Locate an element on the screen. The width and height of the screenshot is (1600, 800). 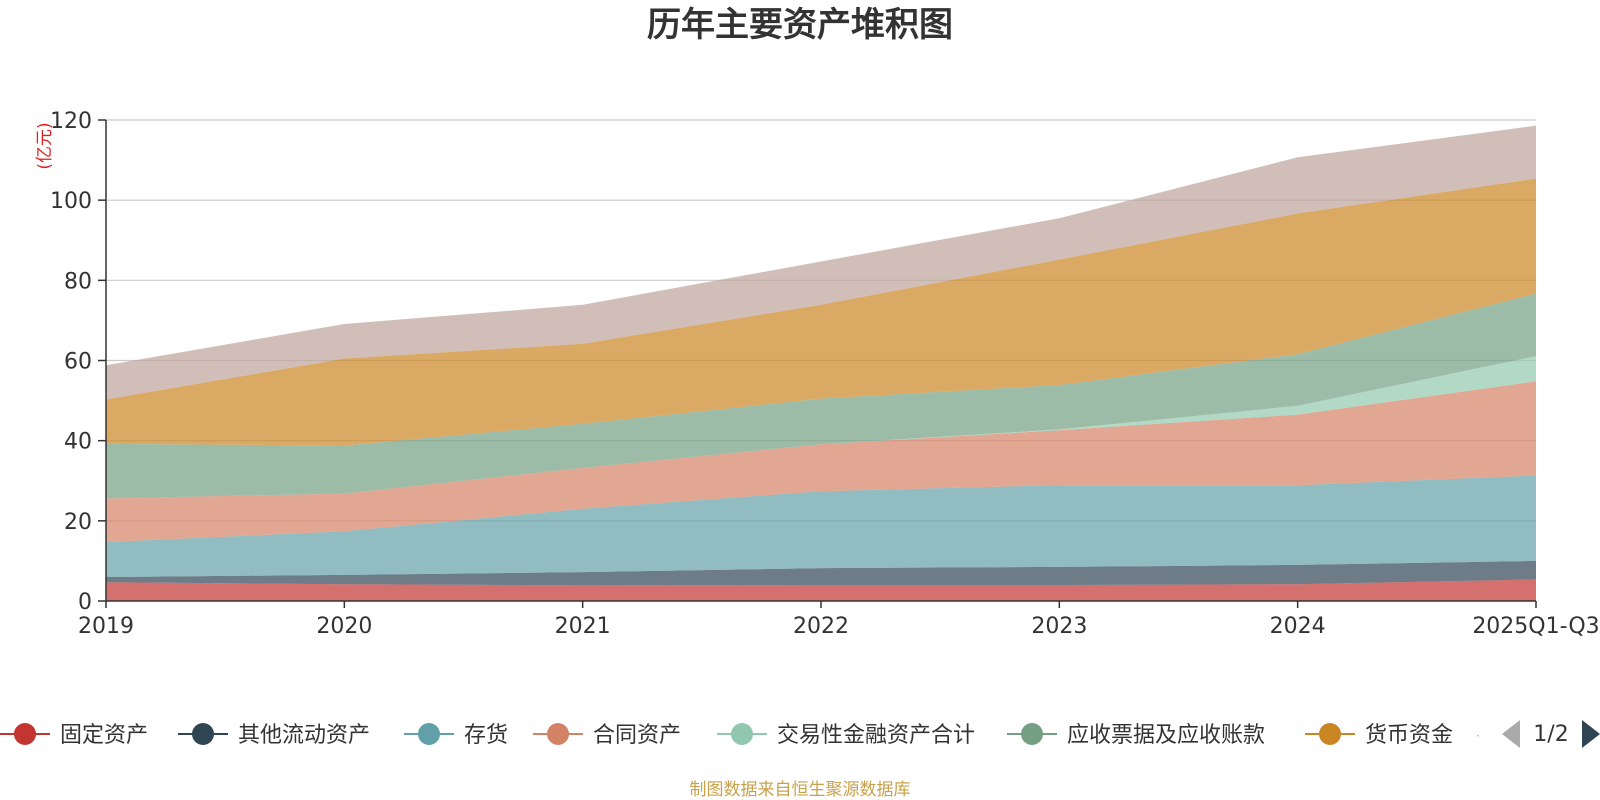
y-tick-label: 40 is located at coordinates (78, 442).